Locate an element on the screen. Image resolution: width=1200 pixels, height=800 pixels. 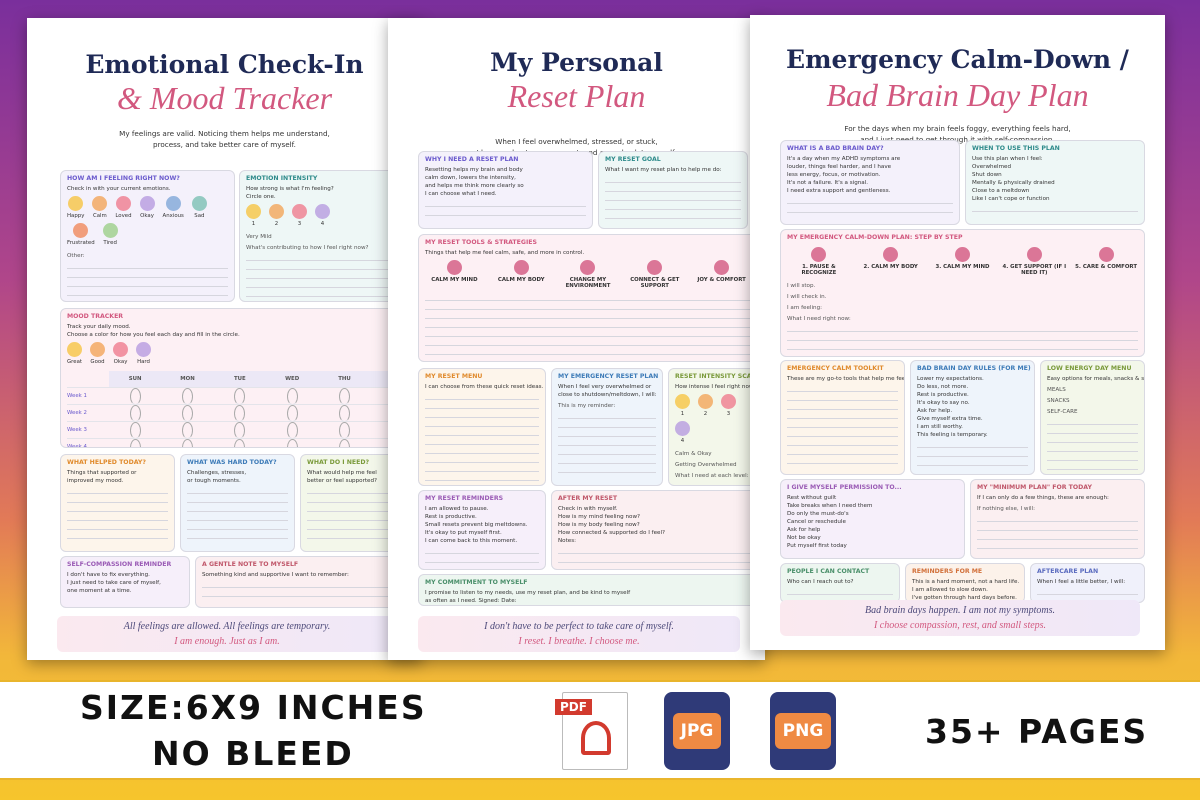
size-label: SIZE:6X9 INCHES is located at coordinates (253, 707).